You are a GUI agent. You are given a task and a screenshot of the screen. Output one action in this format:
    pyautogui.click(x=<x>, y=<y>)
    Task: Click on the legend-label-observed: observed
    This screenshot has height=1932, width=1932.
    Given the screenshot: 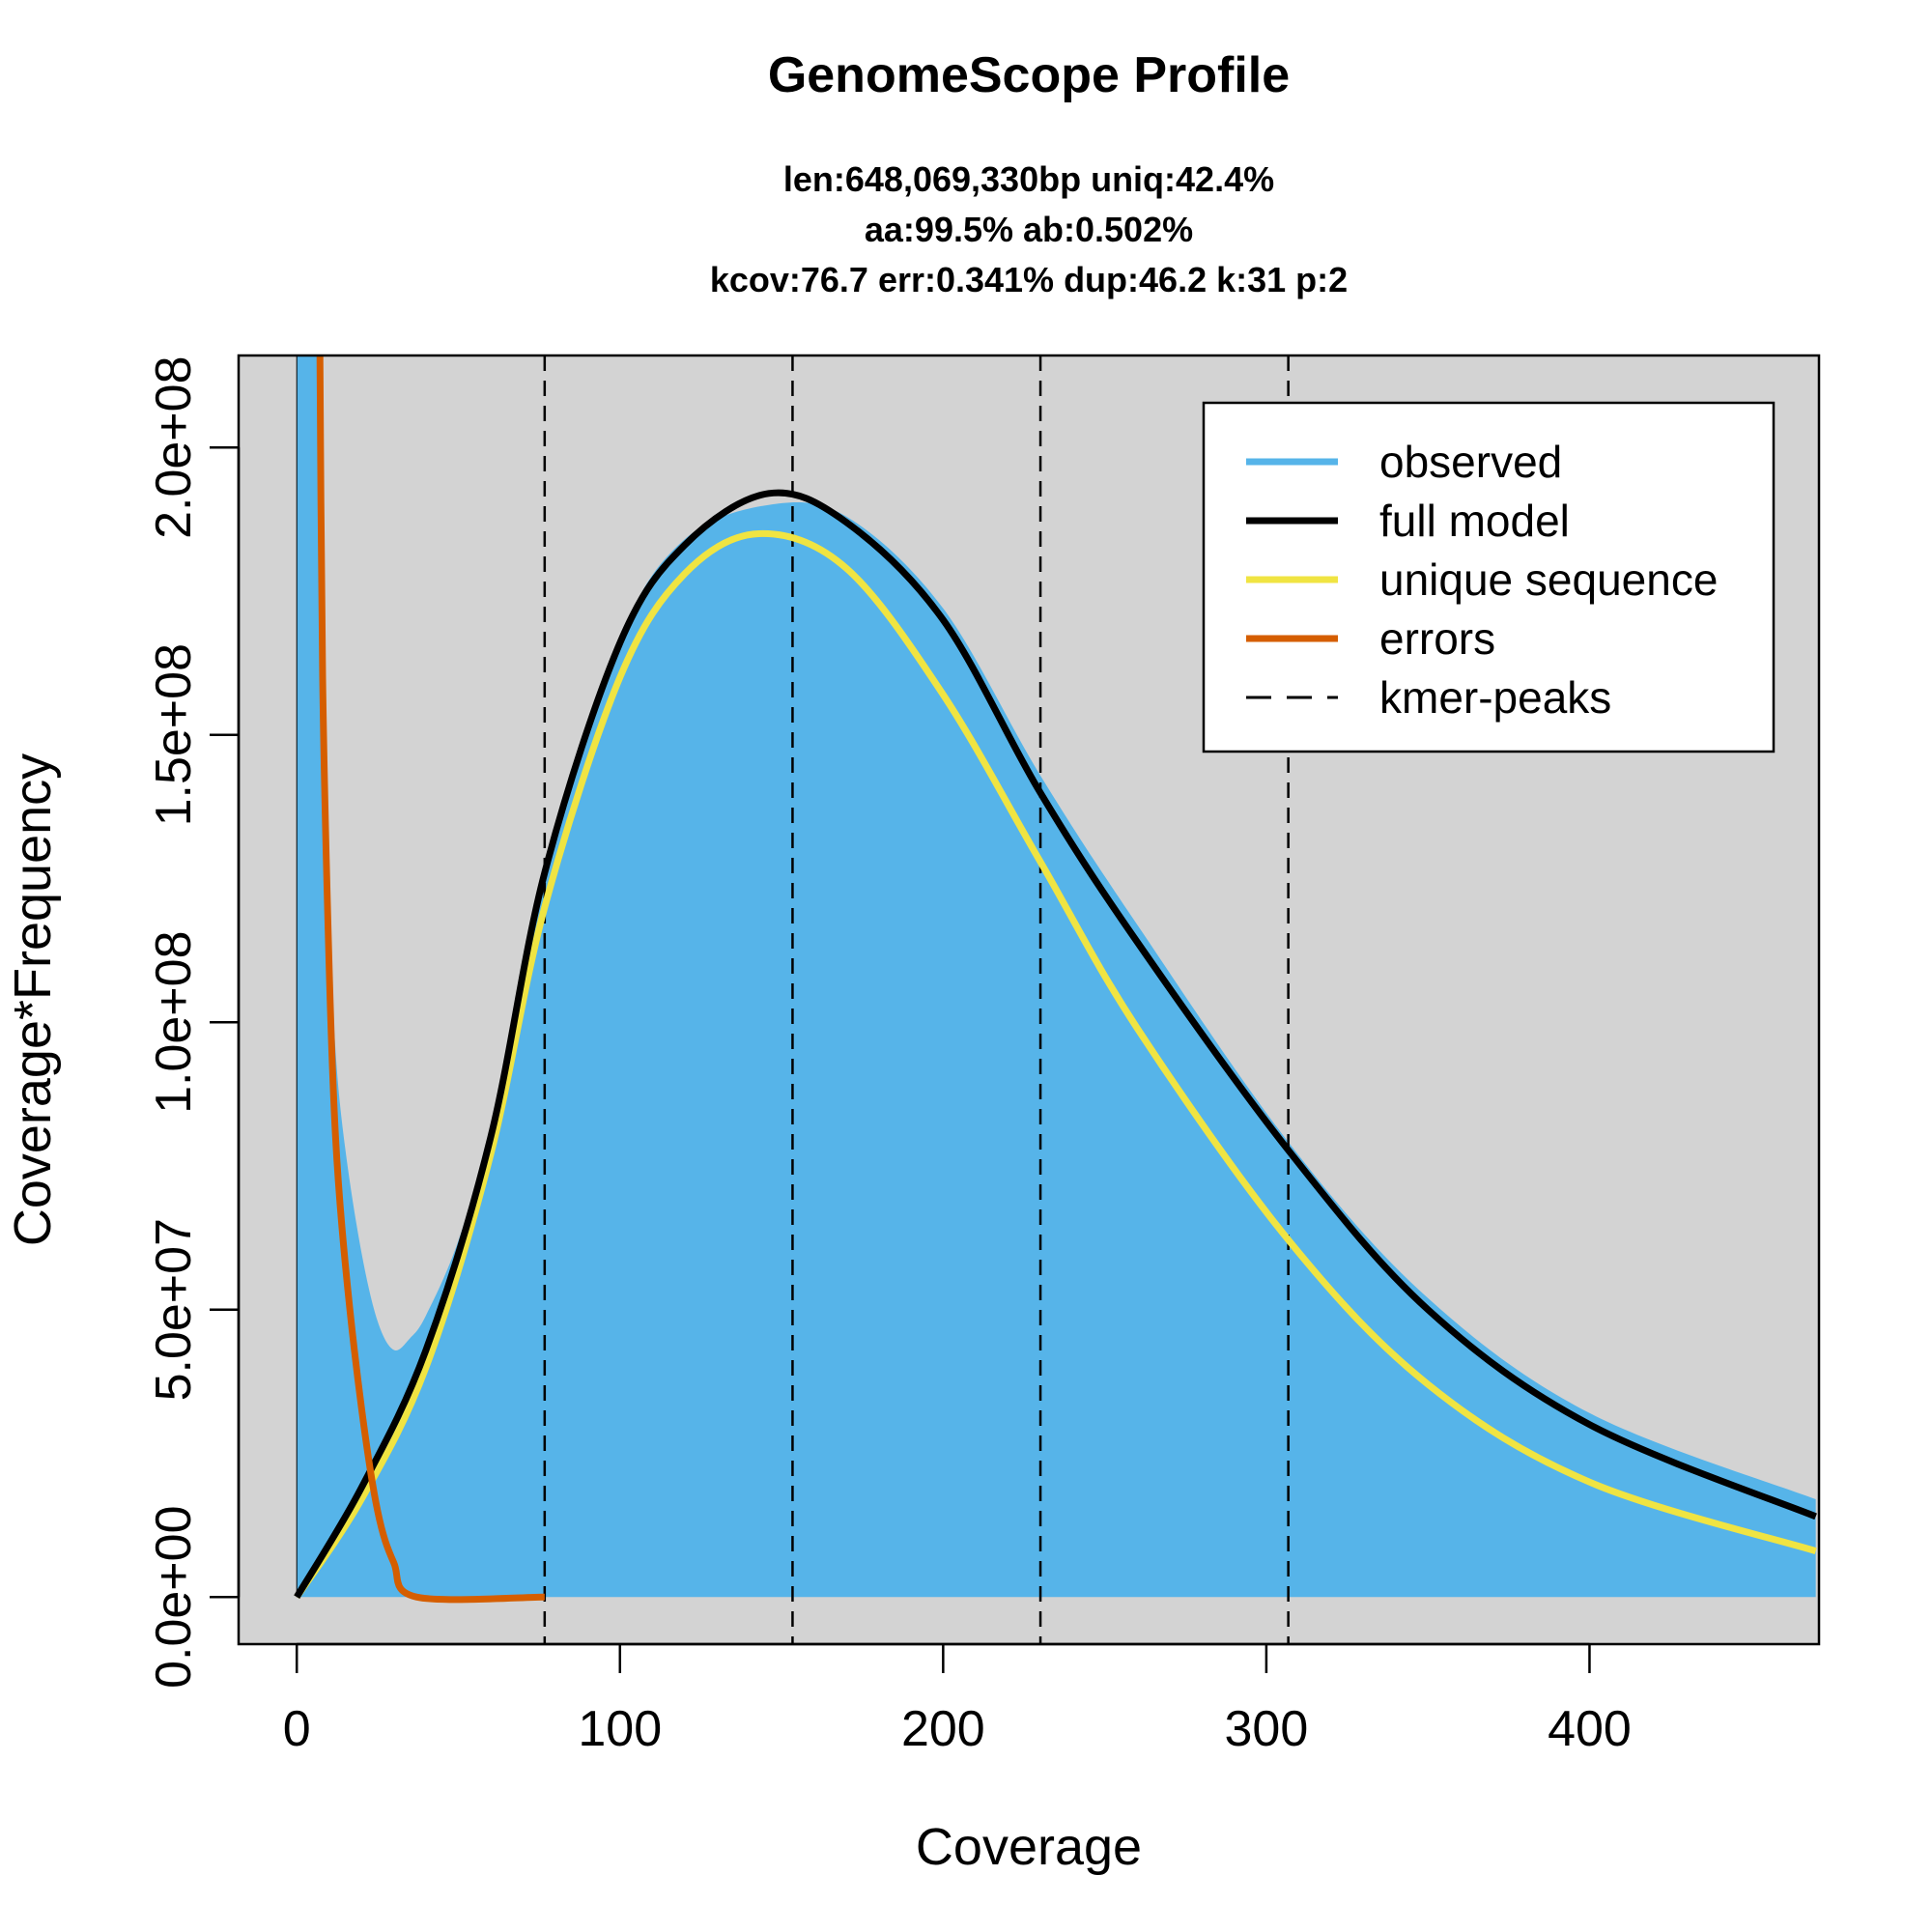 What is the action you would take?
    pyautogui.click(x=1470, y=462)
    